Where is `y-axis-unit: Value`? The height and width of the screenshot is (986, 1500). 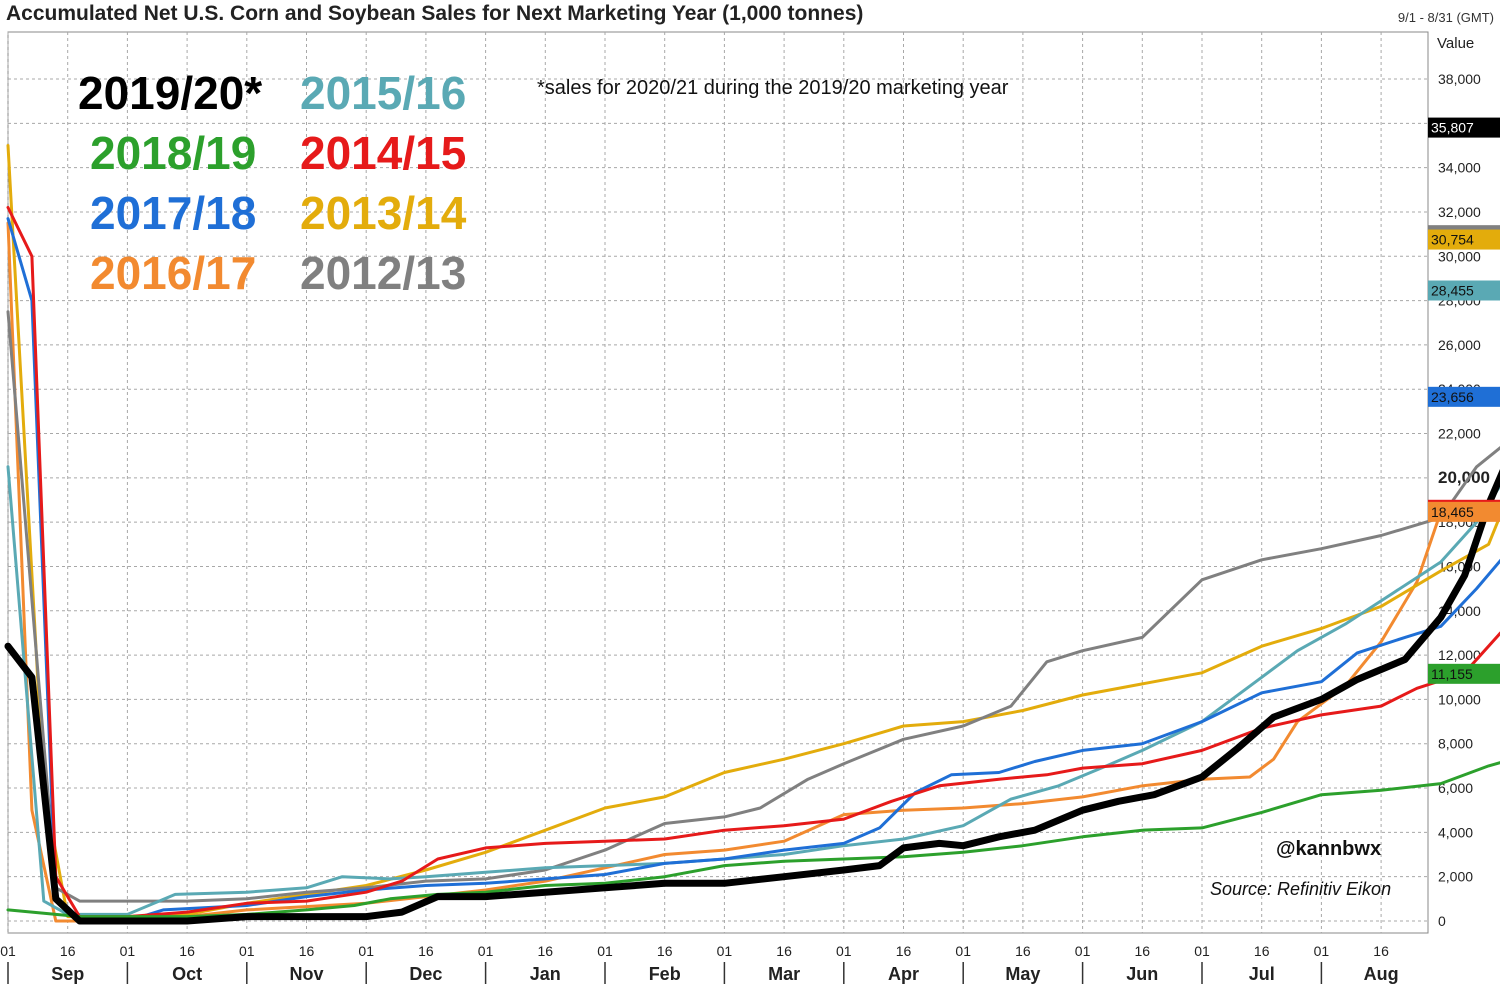
y-axis-unit: Value is located at coordinates (1456, 43).